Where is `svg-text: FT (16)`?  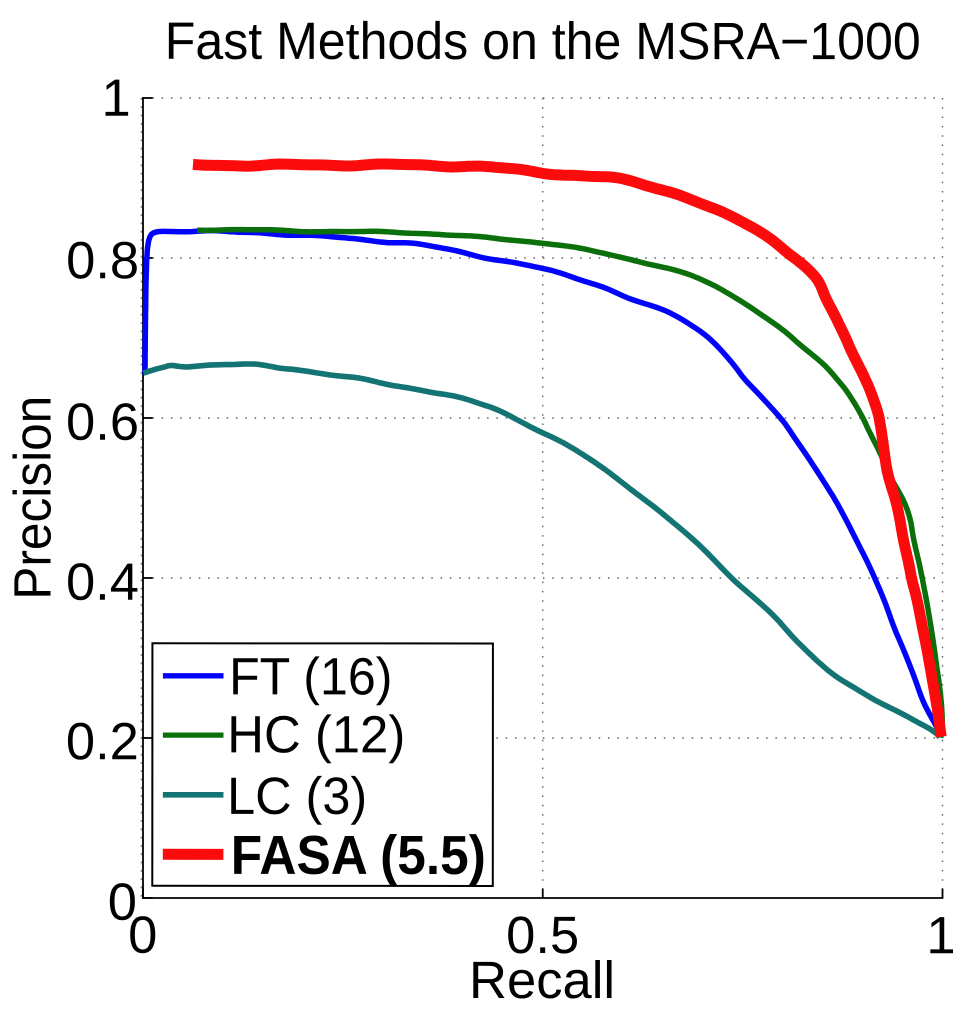 svg-text: FT (16) is located at coordinates (310, 676).